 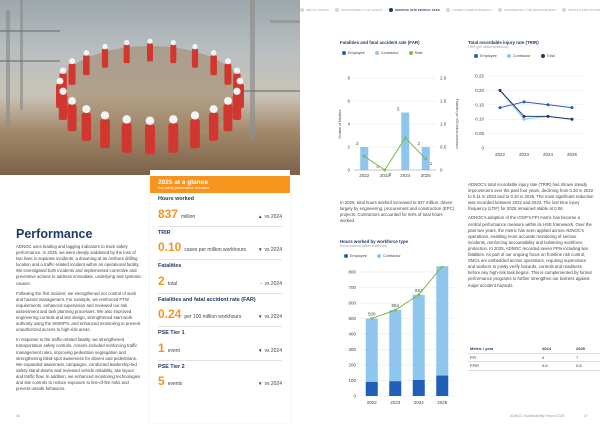 What do you see at coordinates (170, 266) in the screenshot?
I see `metric-label: Fatalities` at bounding box center [170, 266].